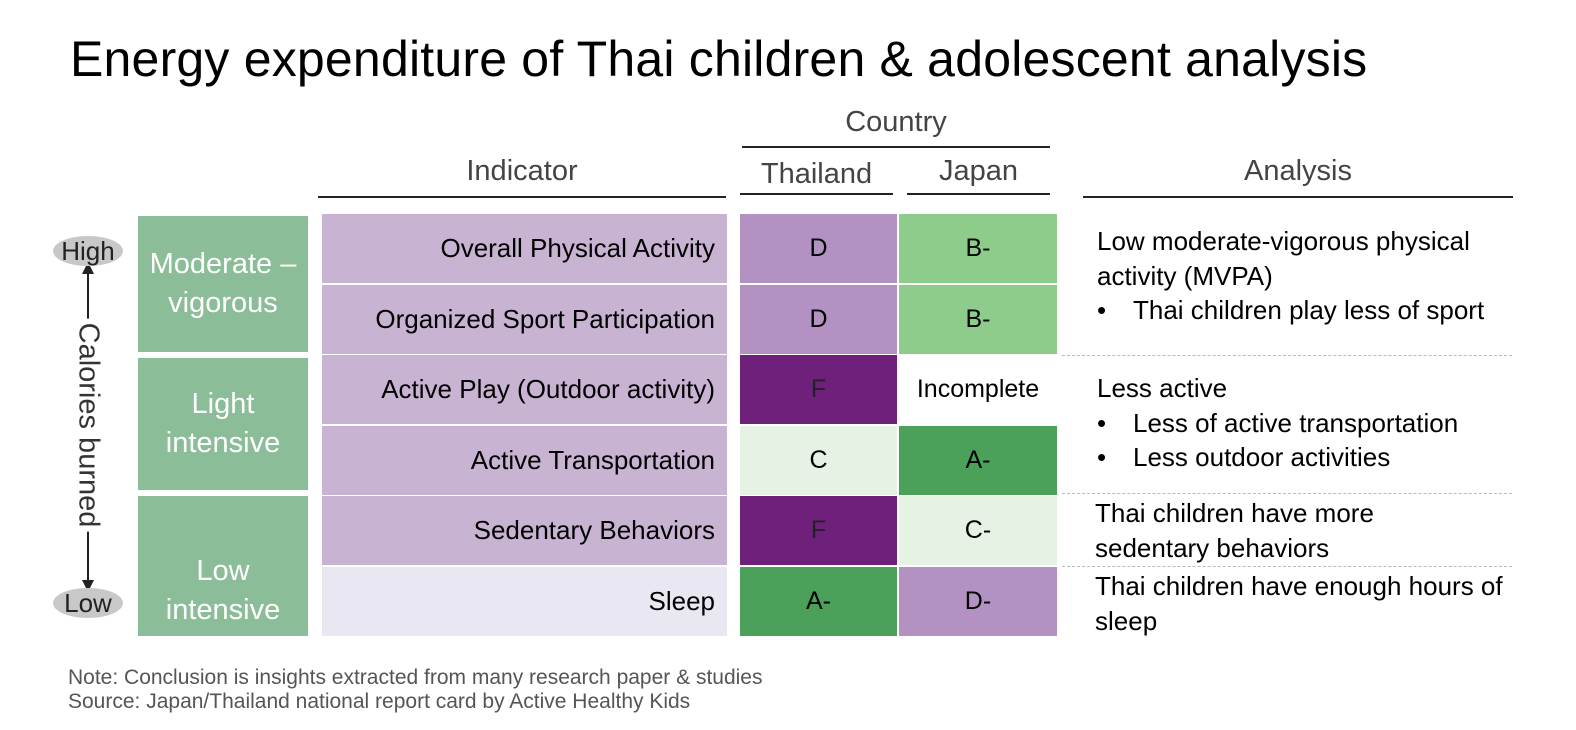 The image size is (1576, 730). Describe the element at coordinates (524, 389) in the screenshot. I see `indicator-cell: Active Play (Outdoor activity)` at that location.